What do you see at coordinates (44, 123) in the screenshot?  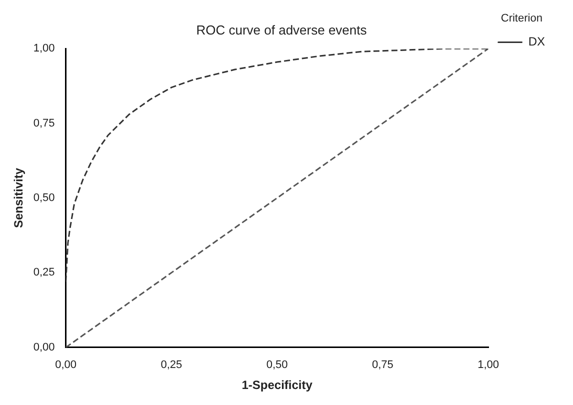 I see `y-tick-label: 0,75` at bounding box center [44, 123].